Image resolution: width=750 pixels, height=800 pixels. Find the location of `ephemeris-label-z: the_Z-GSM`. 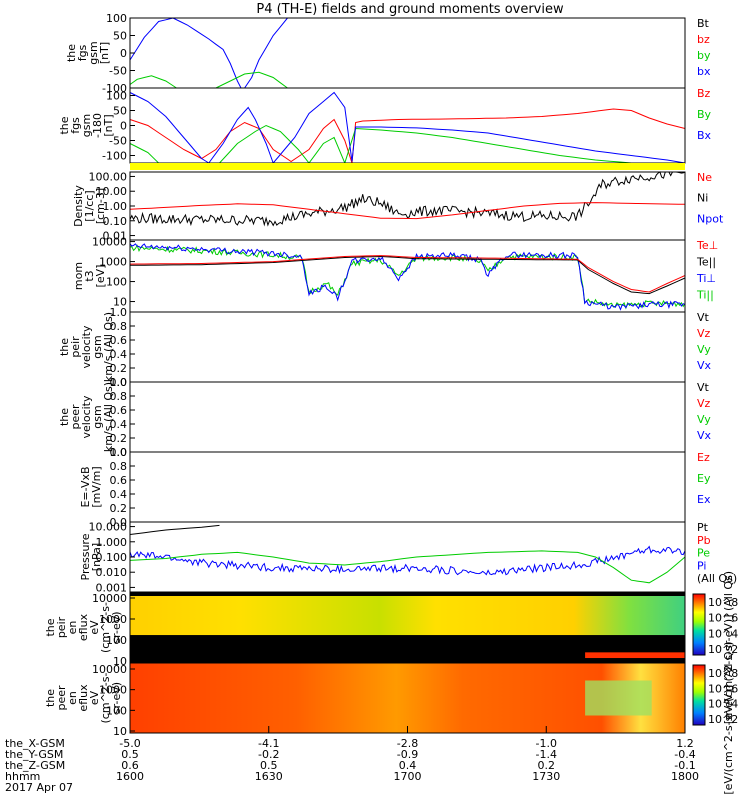

ephemeris-label-z: the_Z-GSM is located at coordinates (35, 765).